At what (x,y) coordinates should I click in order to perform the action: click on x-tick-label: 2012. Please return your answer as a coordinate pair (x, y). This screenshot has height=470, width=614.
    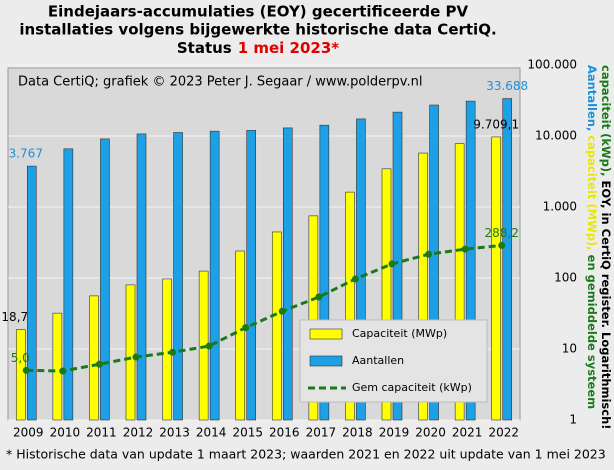
    Looking at the image, I should click on (138, 433).